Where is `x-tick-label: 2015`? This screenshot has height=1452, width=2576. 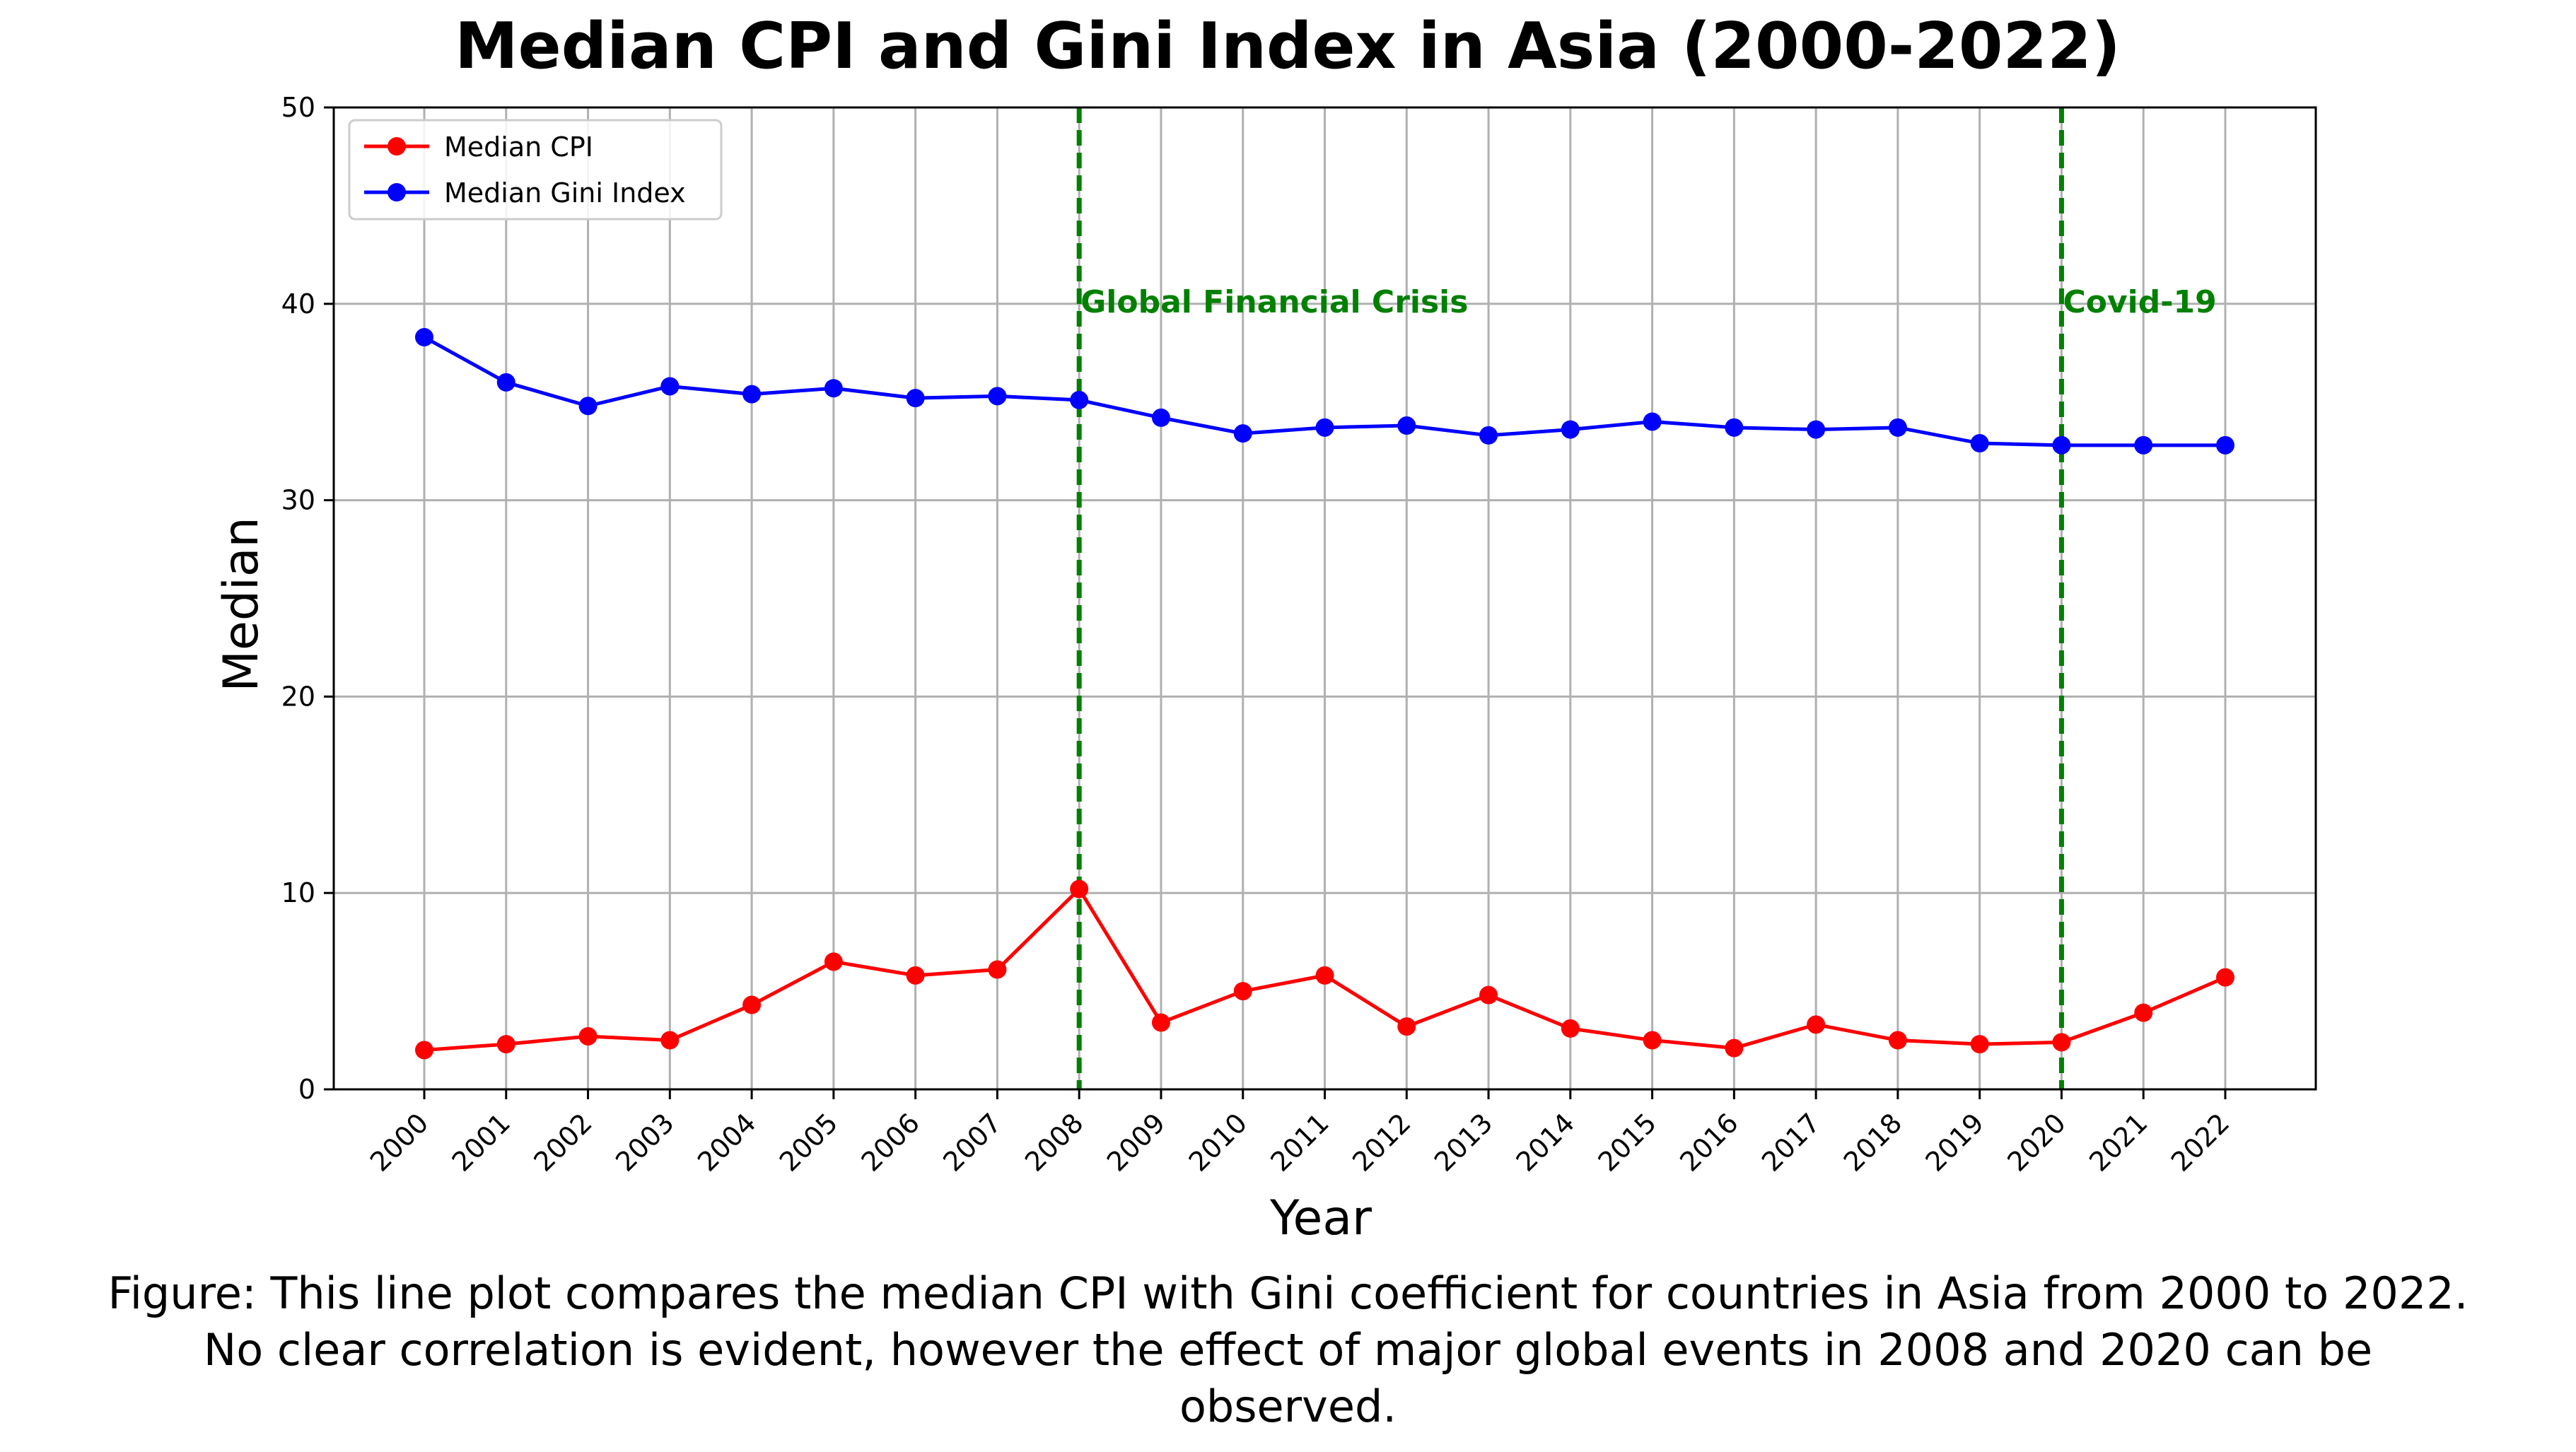 x-tick-label: 2015 is located at coordinates (1627, 1142).